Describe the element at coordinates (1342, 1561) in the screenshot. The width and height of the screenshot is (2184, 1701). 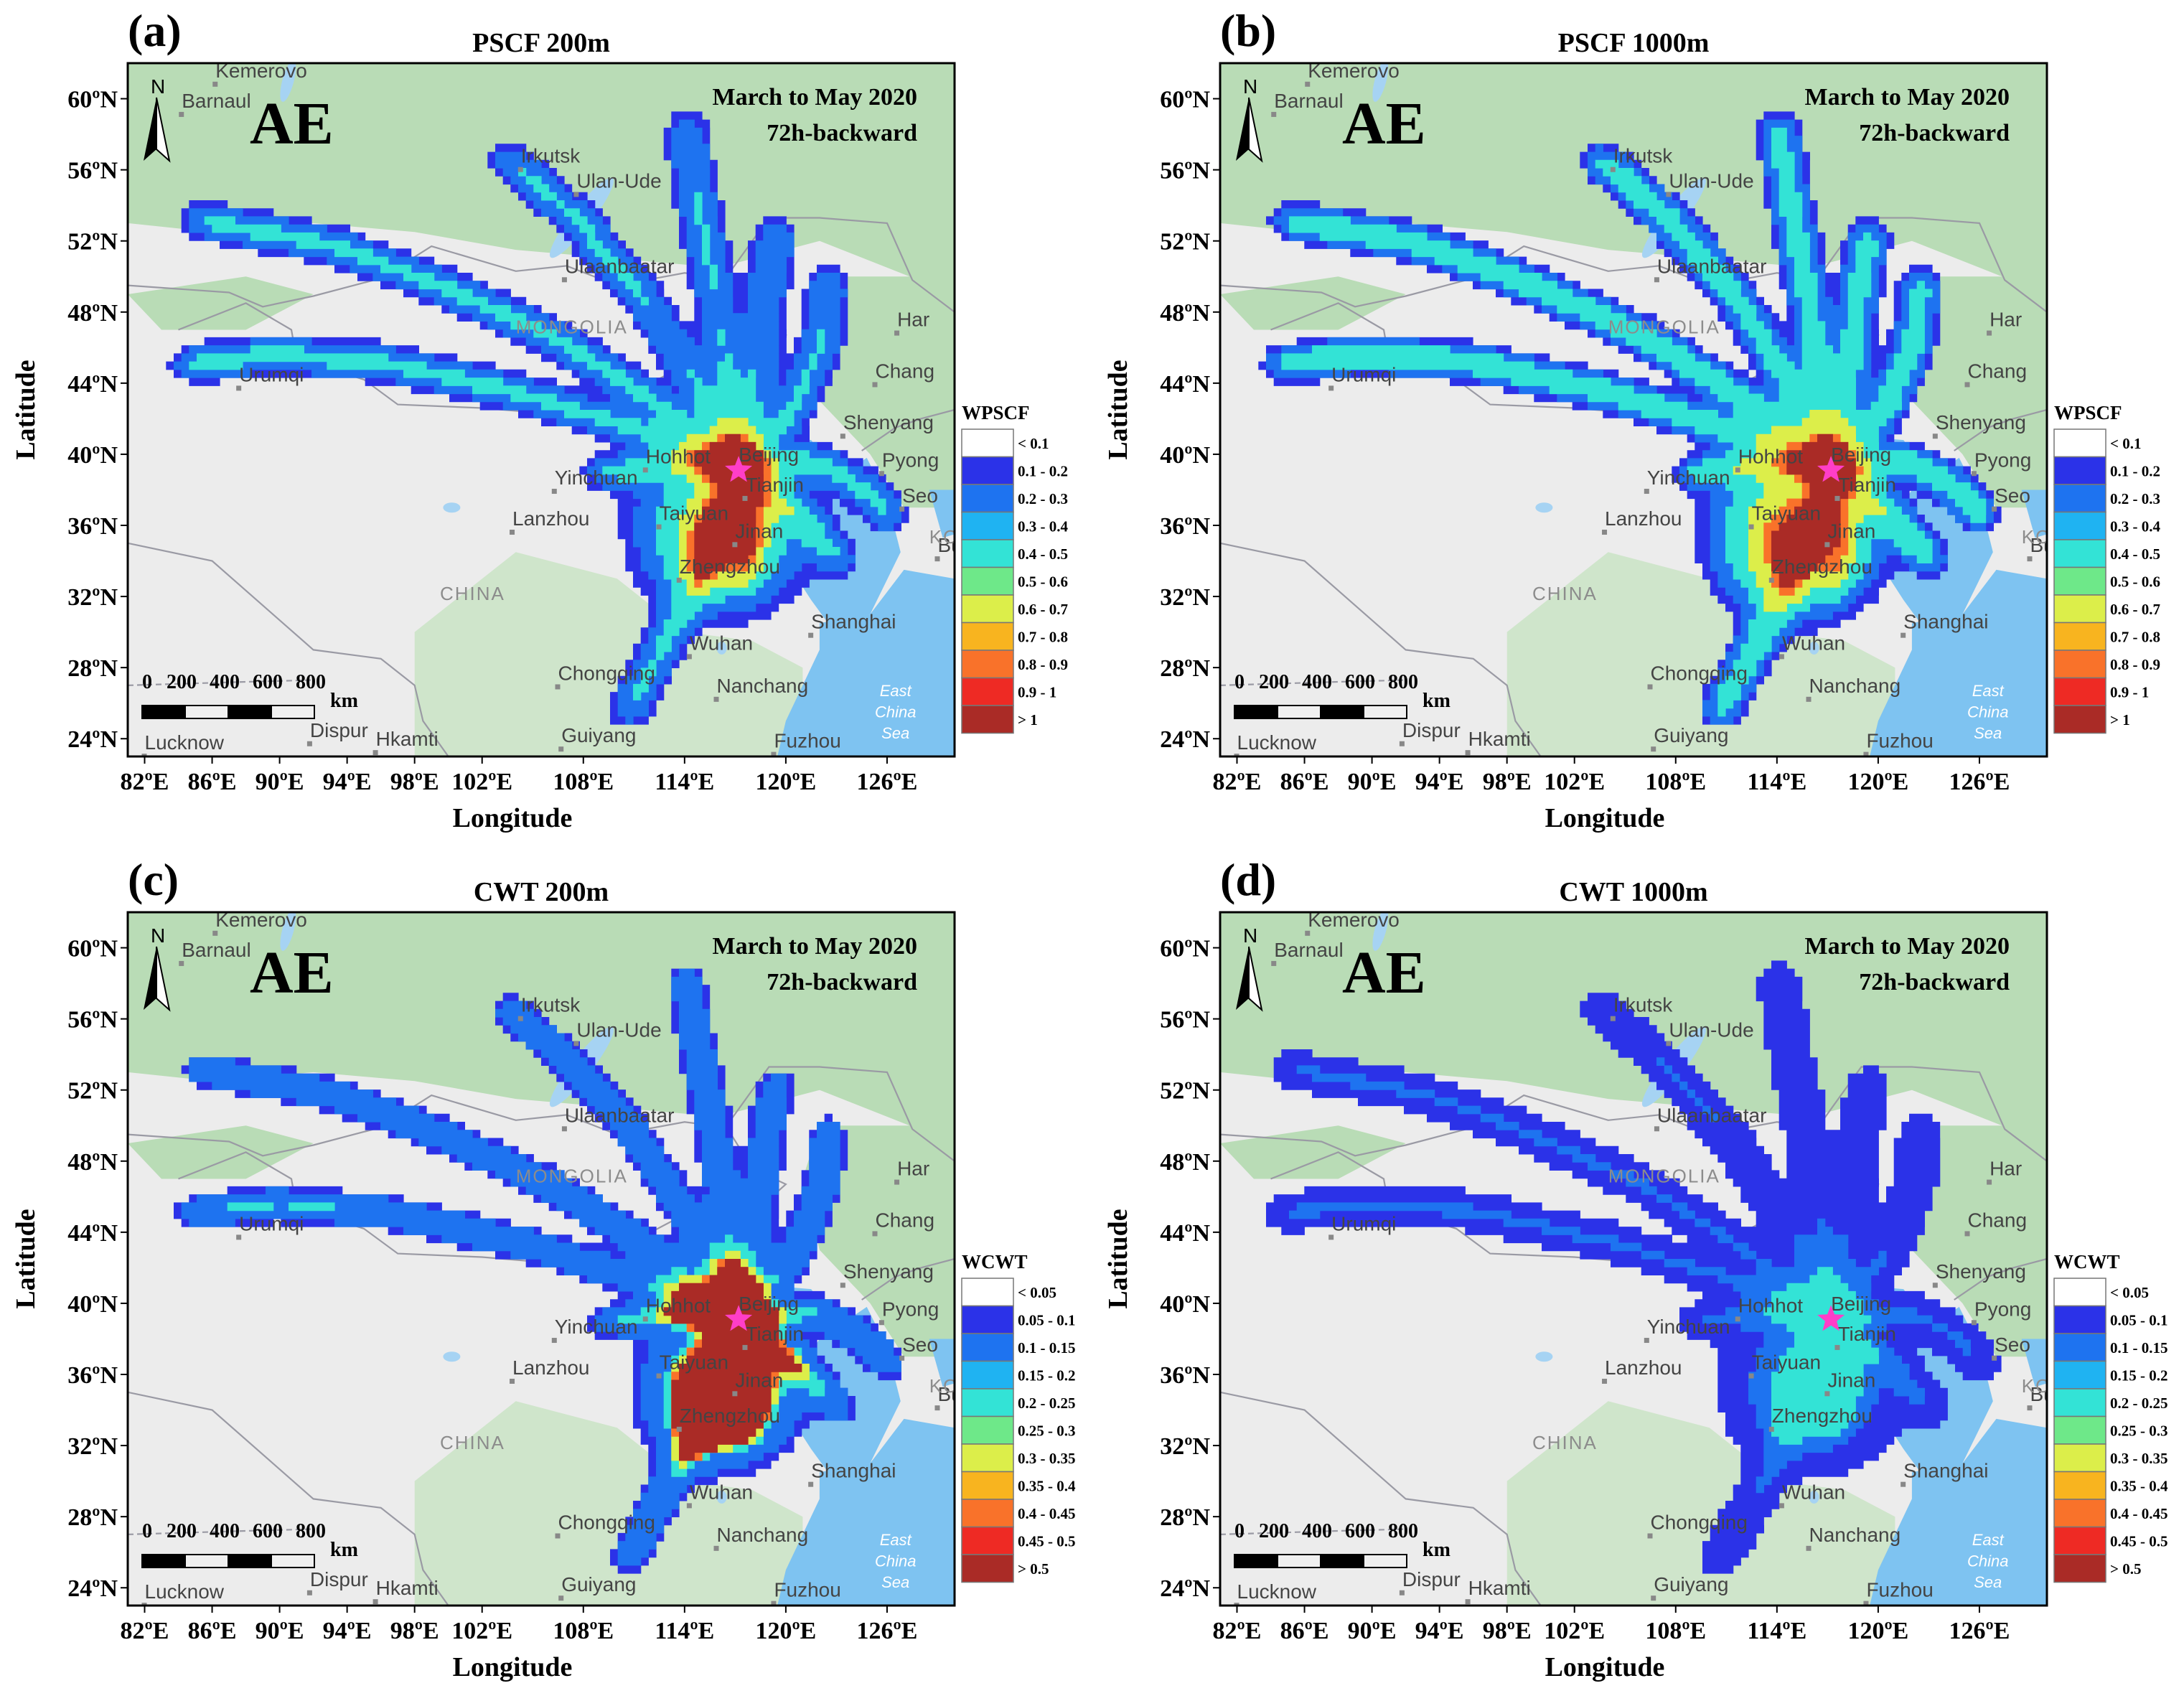
I see `scale-bar-segment` at that location.